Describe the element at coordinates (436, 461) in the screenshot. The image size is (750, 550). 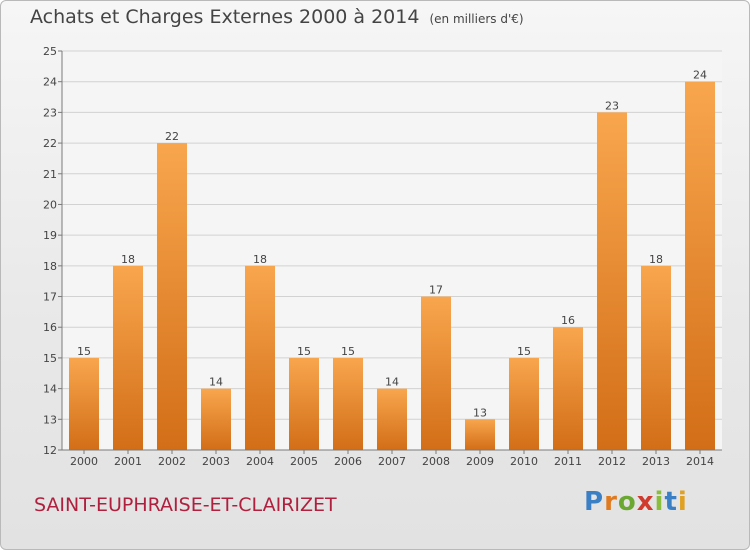
I see `x-tick-label: 2008` at that location.